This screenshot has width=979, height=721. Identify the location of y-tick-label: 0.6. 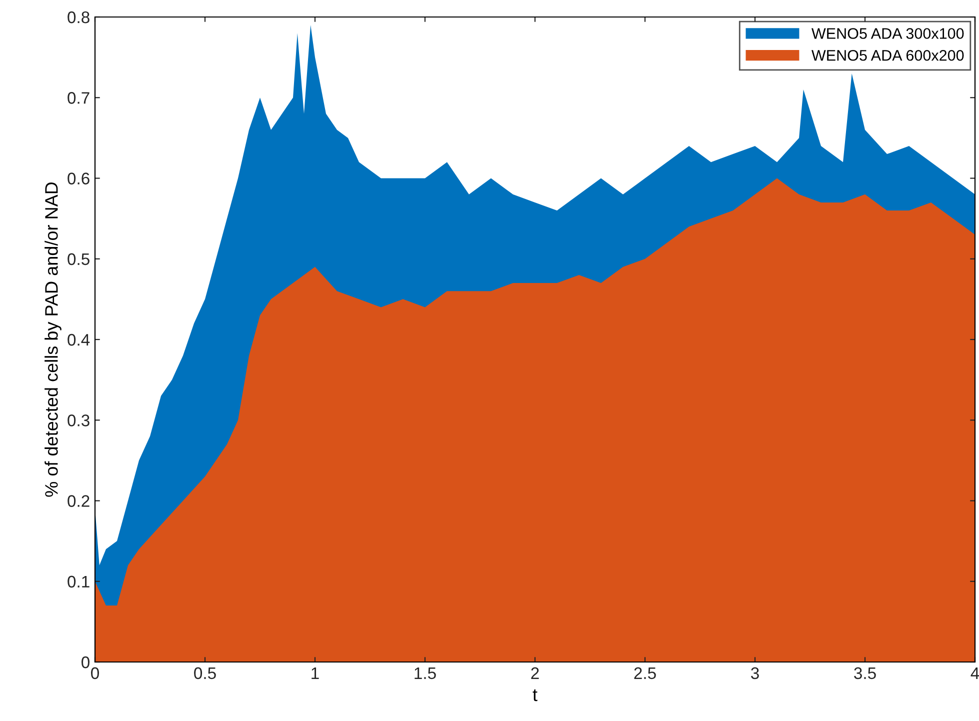
(79, 178).